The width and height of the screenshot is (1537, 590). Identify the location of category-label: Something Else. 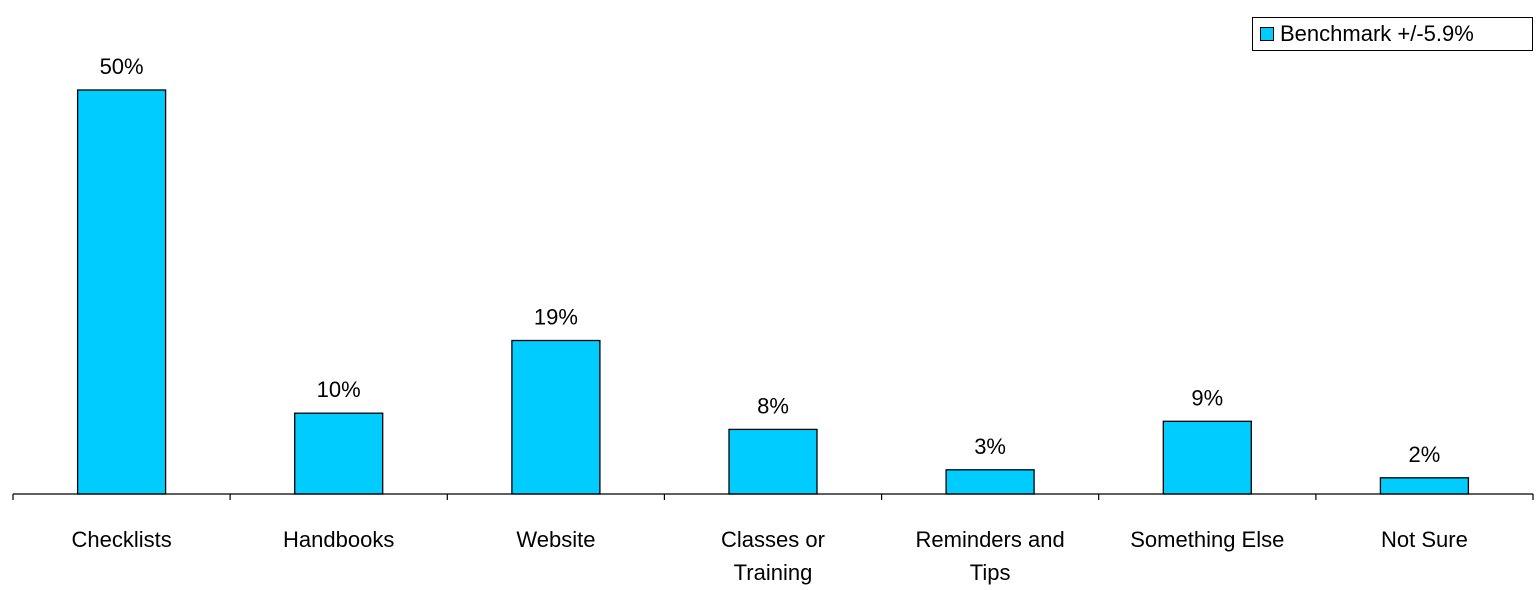
(1207, 539).